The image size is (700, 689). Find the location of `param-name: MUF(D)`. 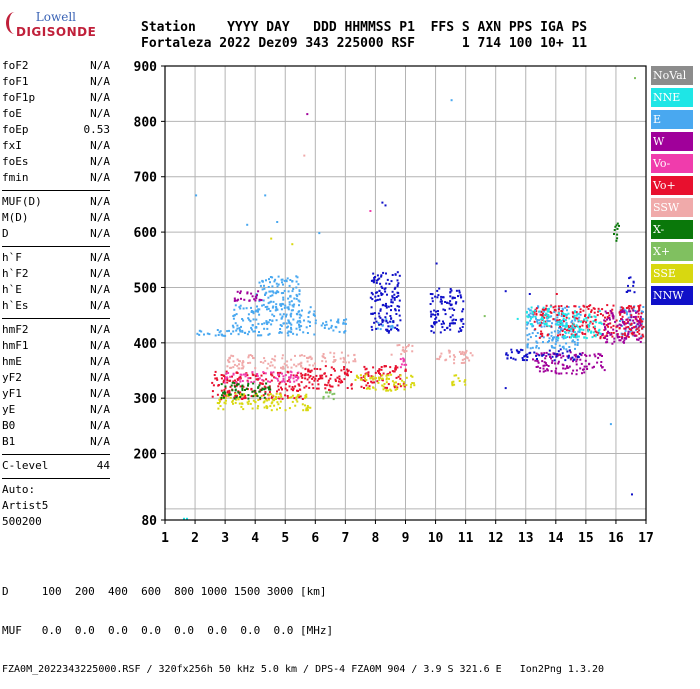

param-name: MUF(D) is located at coordinates (22, 201).